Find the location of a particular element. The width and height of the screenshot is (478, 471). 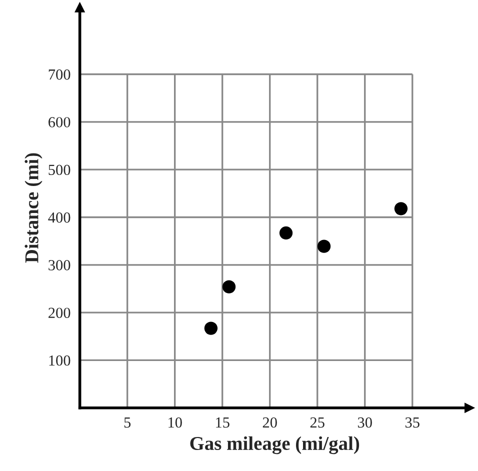

y-axis-title: Distance (mi) is located at coordinates (33, 208).